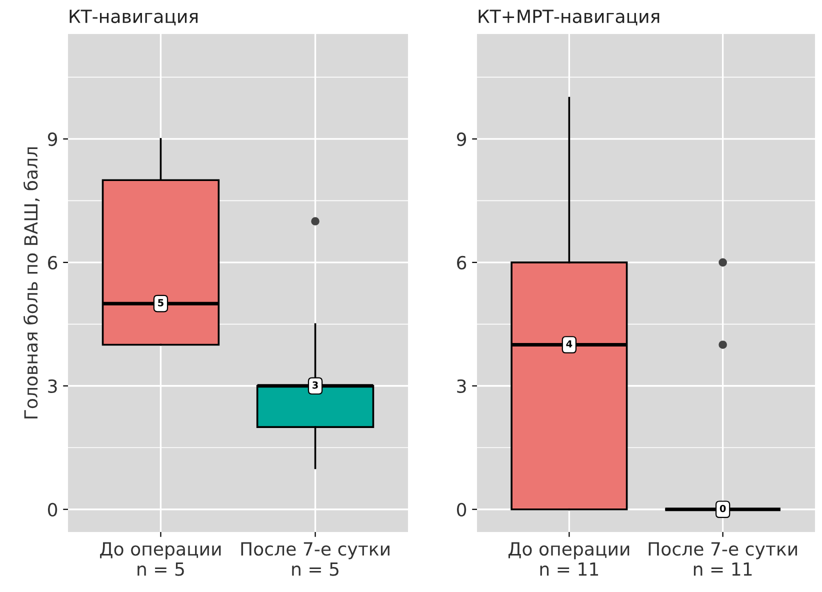  Describe the element at coordinates (569, 18) in the screenshot. I see `chart-title: КТ+МРТ-навигация` at that location.